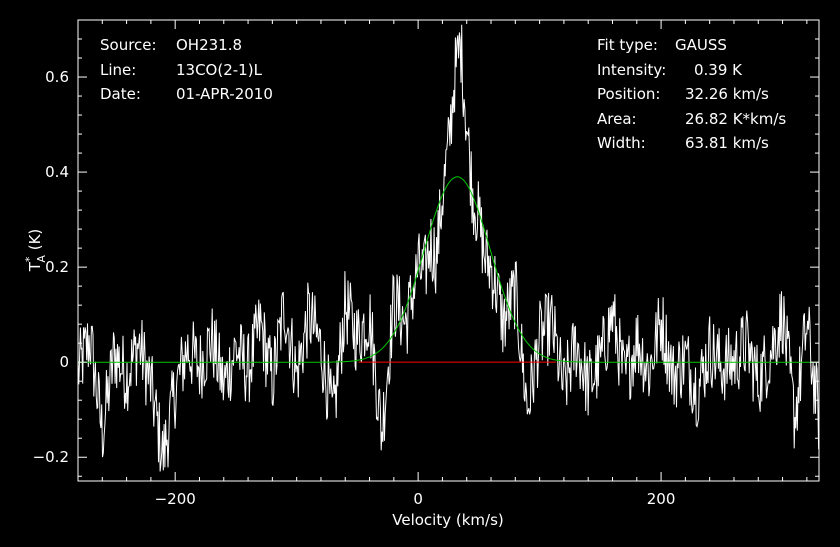  What do you see at coordinates (447, 520) in the screenshot?
I see `x-axis-label: Velocity (km/s)` at bounding box center [447, 520].